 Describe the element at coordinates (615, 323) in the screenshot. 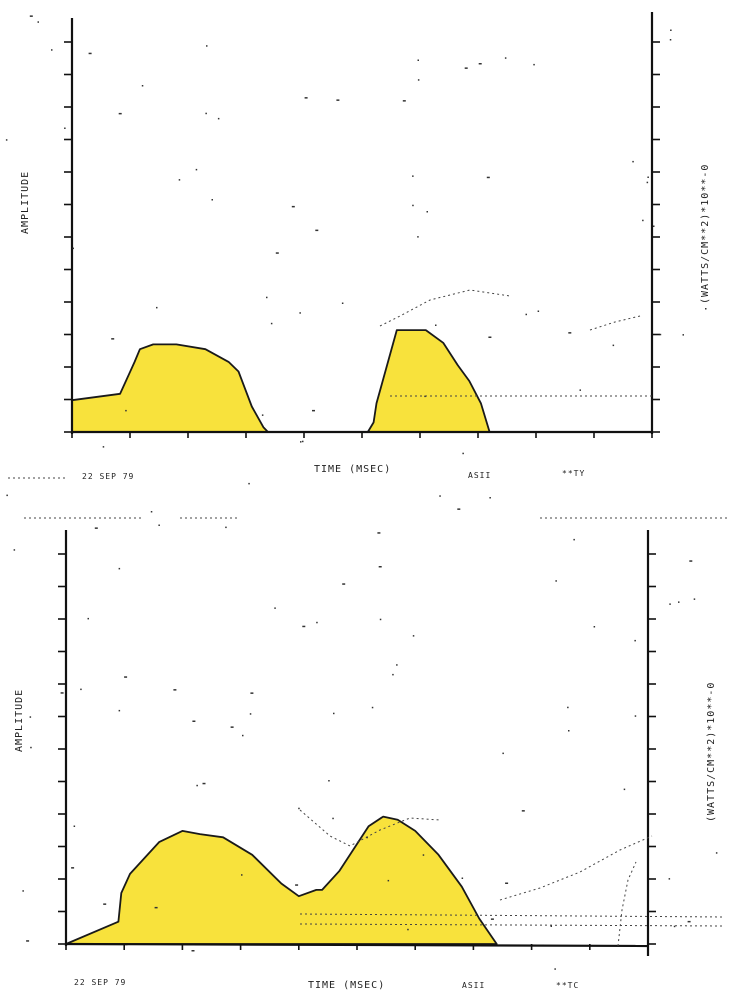

I see `top-dotted-trace-right` at that location.